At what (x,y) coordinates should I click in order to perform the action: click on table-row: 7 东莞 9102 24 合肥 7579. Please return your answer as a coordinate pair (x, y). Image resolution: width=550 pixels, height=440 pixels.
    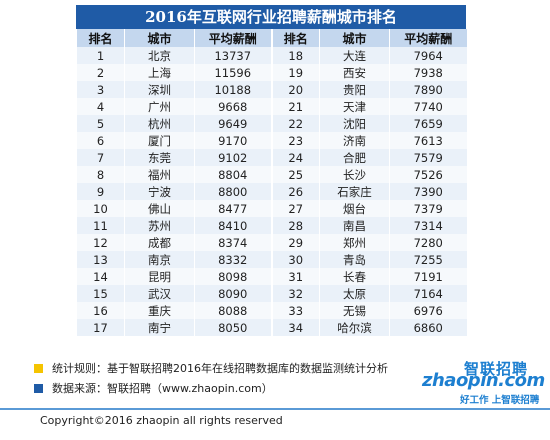
    Looking at the image, I should click on (271, 157).